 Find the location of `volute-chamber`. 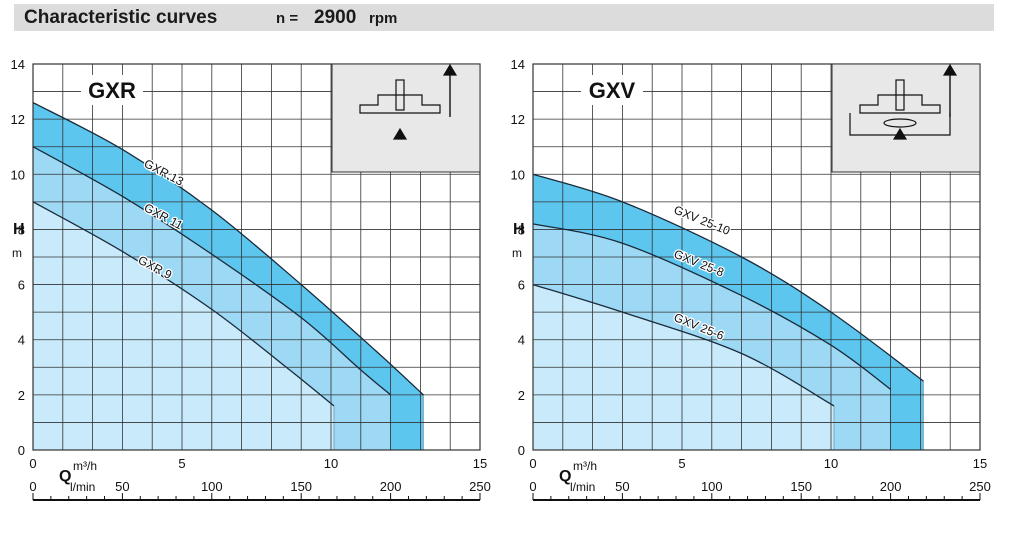

volute-chamber is located at coordinates (900, 124).